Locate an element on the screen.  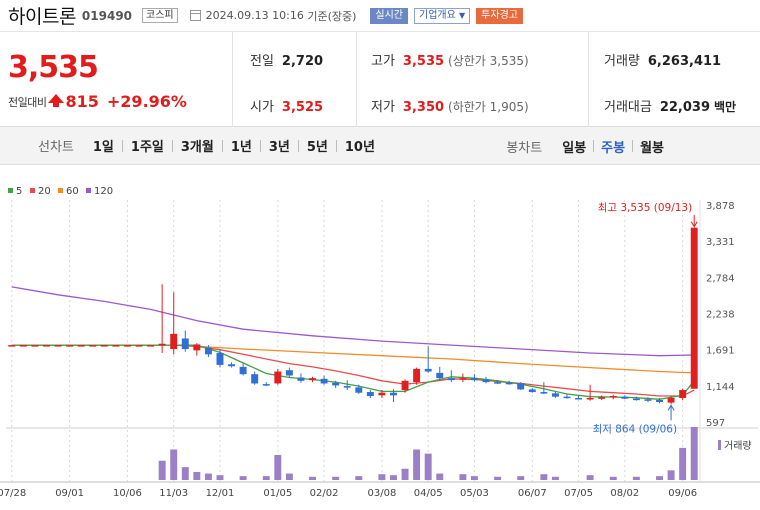
high-value: 3,535 is located at coordinates (423, 61).